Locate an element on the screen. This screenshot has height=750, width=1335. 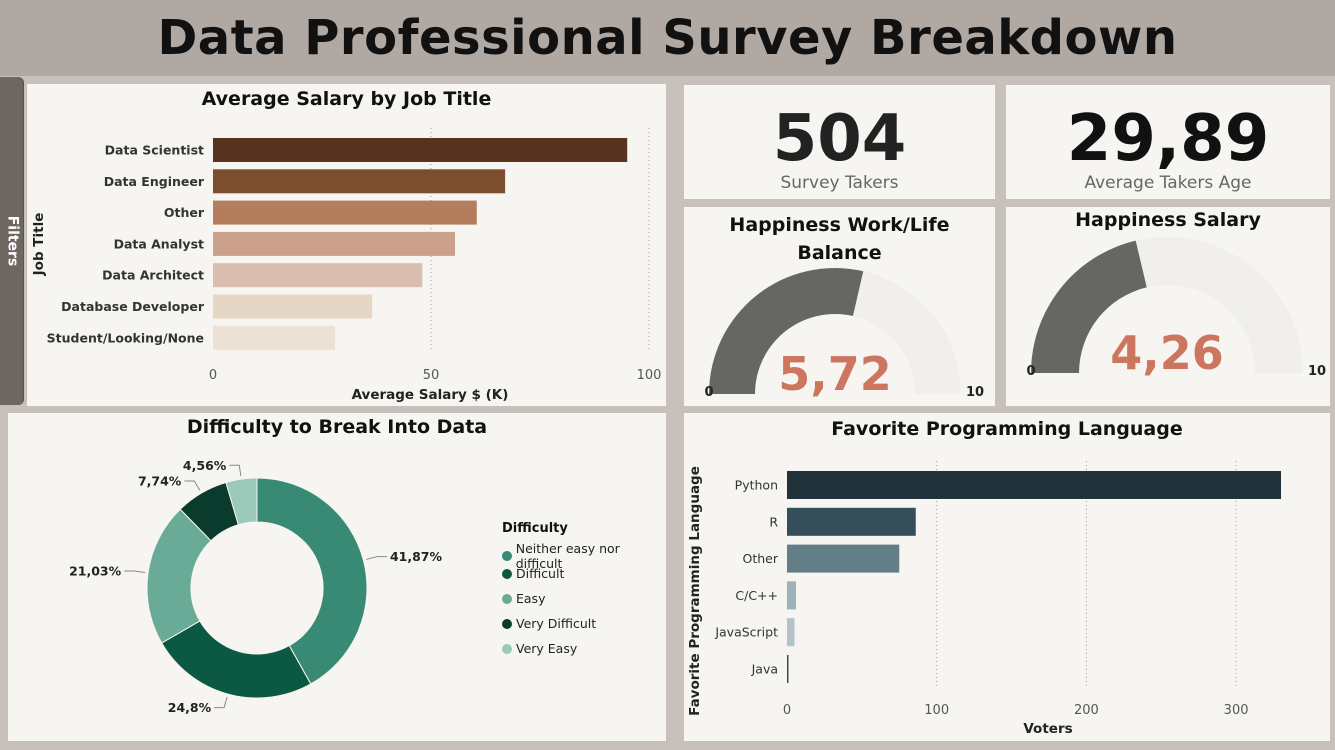
difficulty-legend-item: Easy is located at coordinates (523, 598).